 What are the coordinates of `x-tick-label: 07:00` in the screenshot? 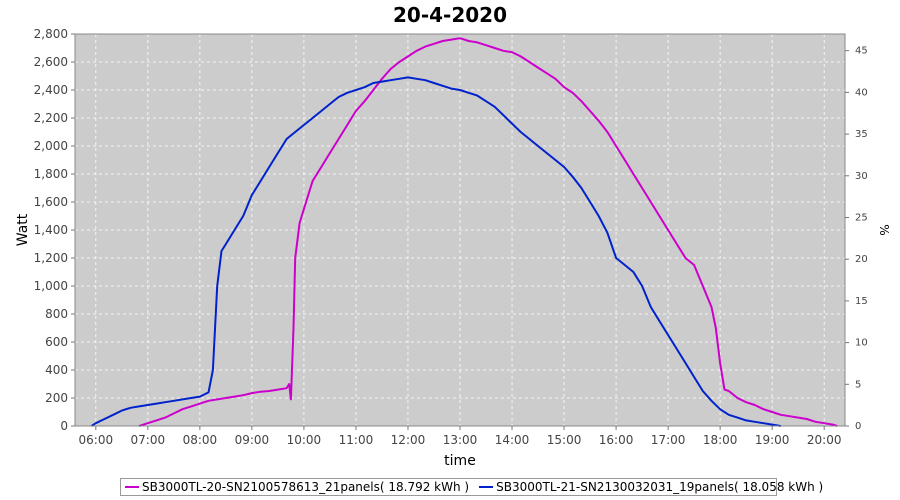 It's located at (148, 440).